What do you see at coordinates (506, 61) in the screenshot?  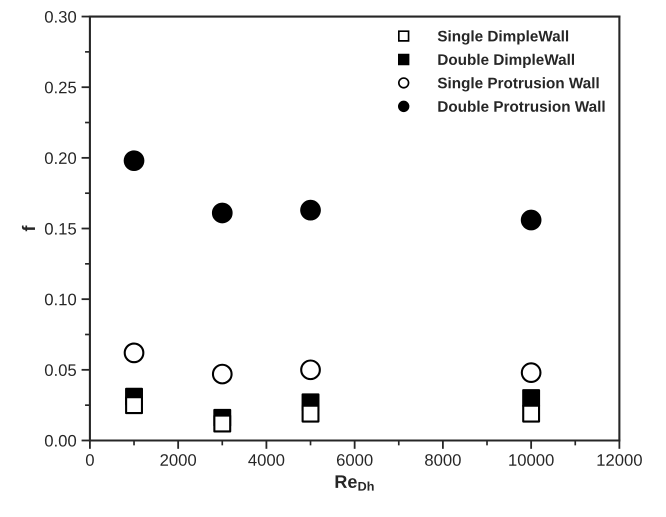 I see `legend-label: Double DimpleWall` at bounding box center [506, 61].